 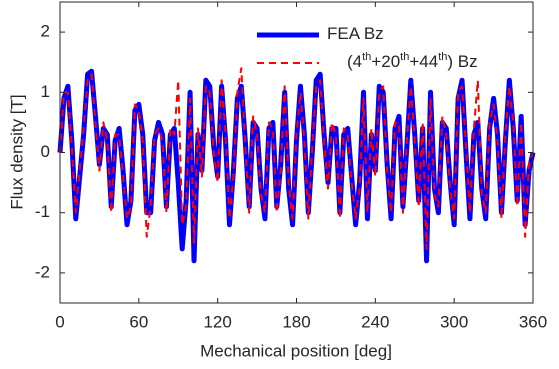 What do you see at coordinates (217, 321) in the screenshot?
I see `x-tick-label: 120` at bounding box center [217, 321].